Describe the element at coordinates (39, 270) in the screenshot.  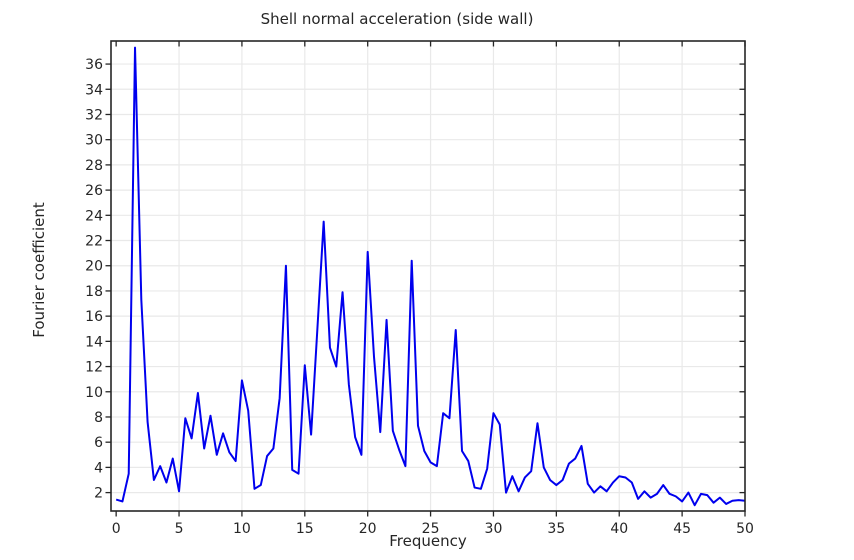
I see `y-axis-label: Fourier coefficient` at that location.